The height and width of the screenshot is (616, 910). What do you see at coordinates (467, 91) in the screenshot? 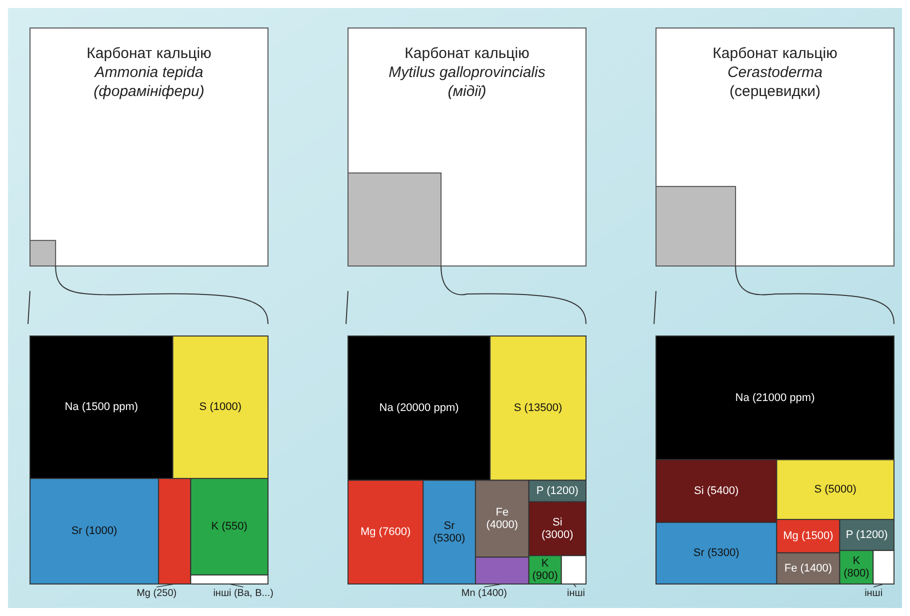
I see `text: (мідії)` at bounding box center [467, 91].